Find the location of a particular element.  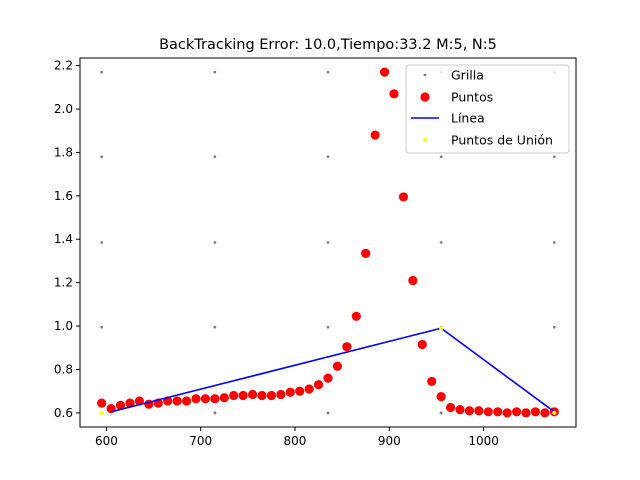

y-tick-label: 2.0 is located at coordinates (63, 109).